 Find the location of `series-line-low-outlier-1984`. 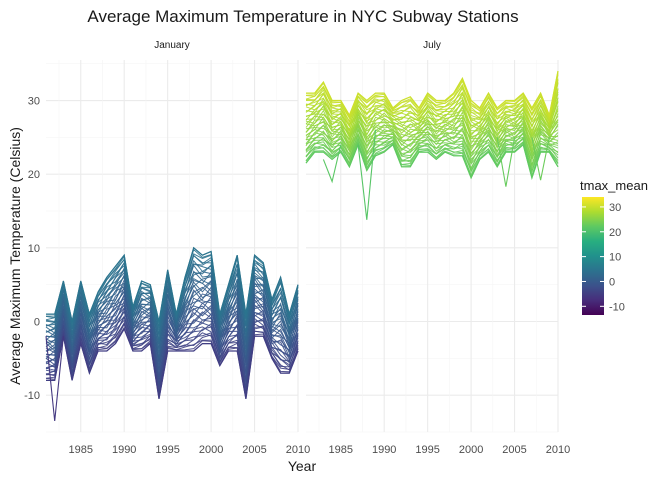

series-line-low-outlier-1984 is located at coordinates (332, 164).